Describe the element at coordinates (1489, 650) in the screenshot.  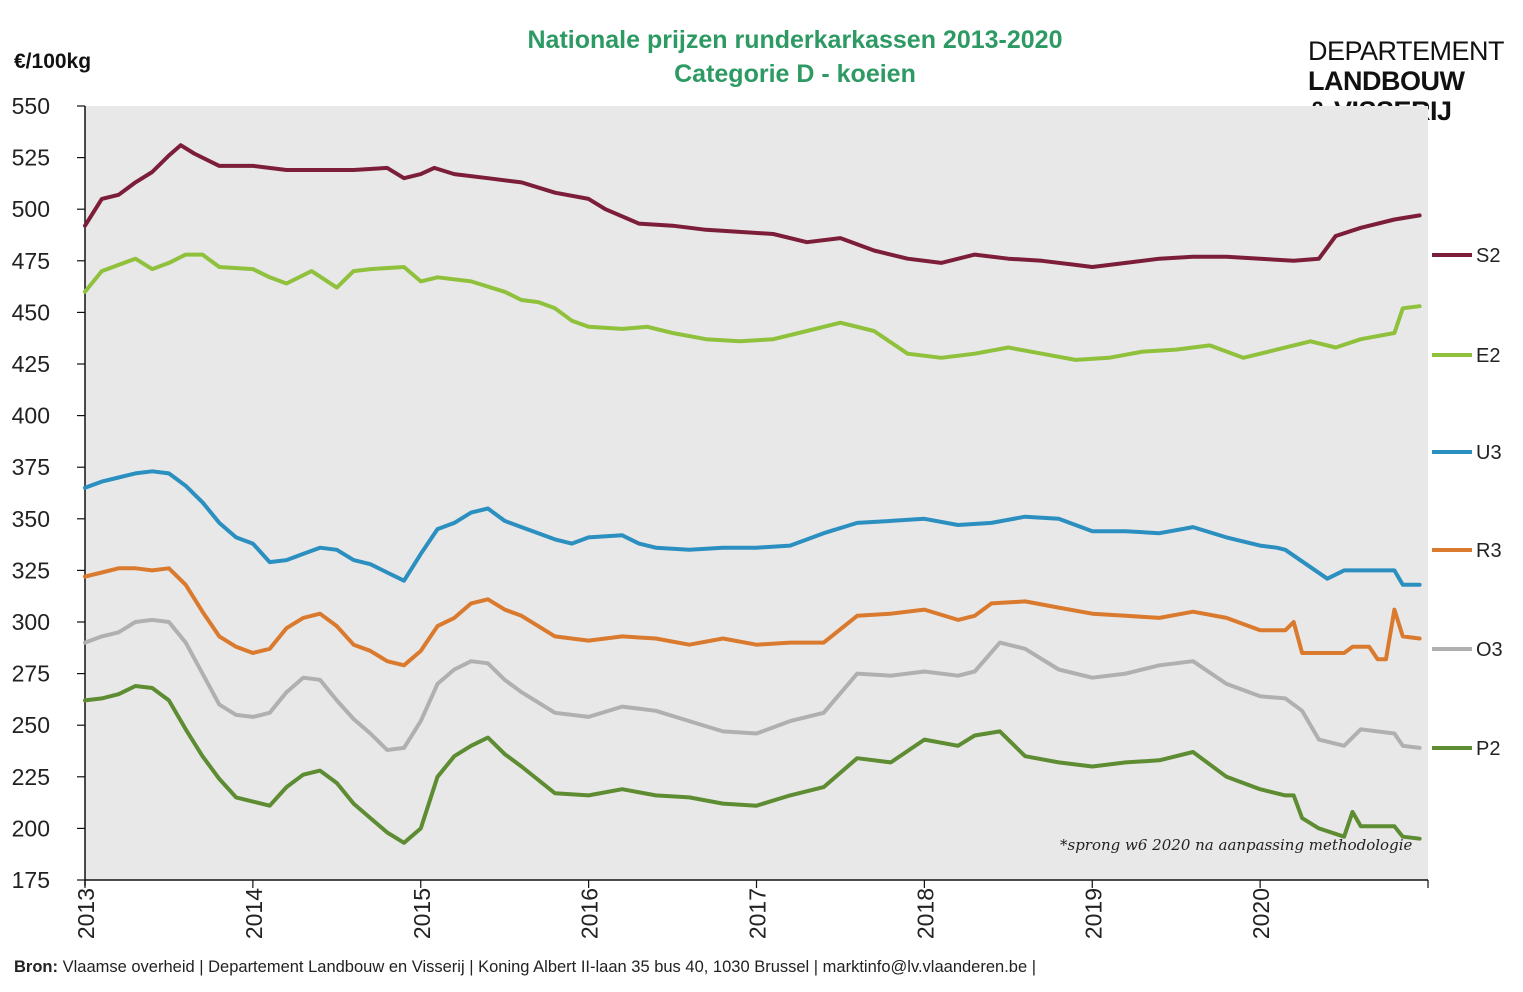
I see `legend-label-o3: O3` at that location.